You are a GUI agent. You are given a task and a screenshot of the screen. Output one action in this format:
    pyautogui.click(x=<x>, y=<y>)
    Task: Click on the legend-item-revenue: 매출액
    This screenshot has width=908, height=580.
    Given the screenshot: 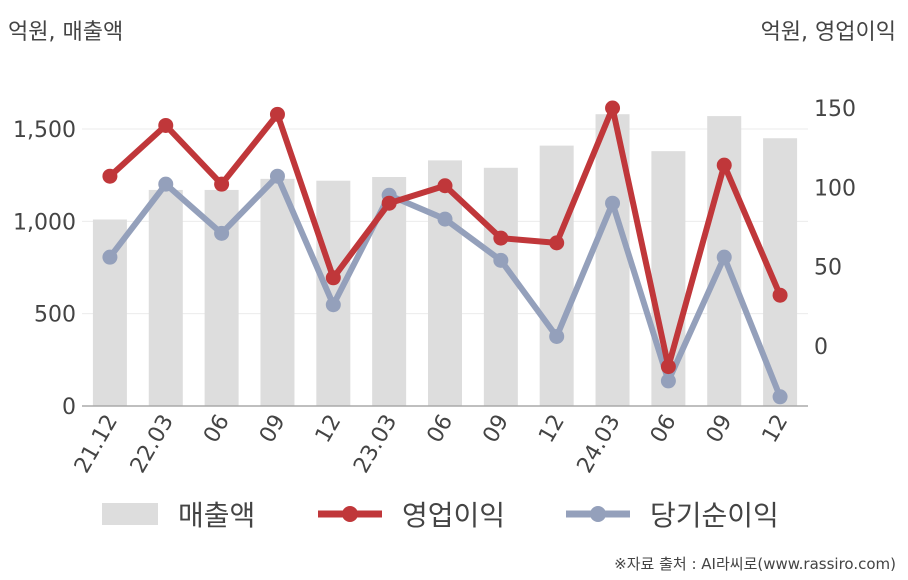 What is the action you would take?
    pyautogui.click(x=178, y=514)
    